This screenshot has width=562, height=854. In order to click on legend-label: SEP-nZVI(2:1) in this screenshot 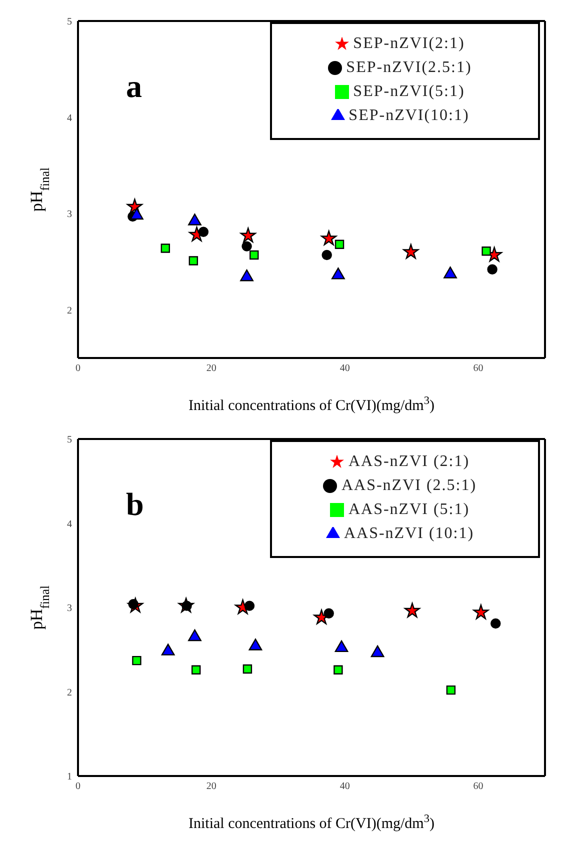, I will do `click(409, 43)`.